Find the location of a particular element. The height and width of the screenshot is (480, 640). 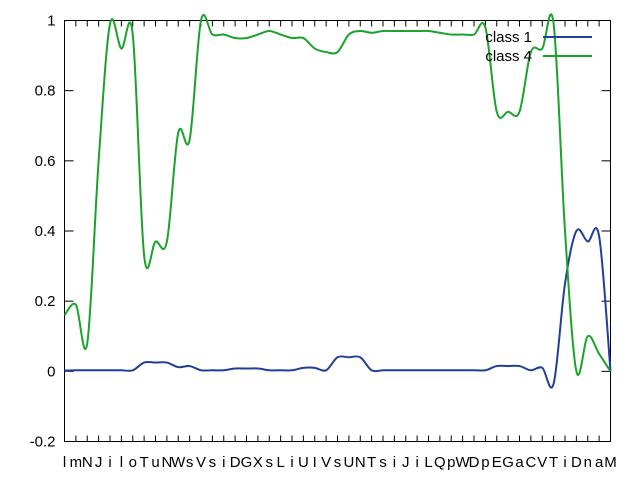

x-tick-label: X is located at coordinates (258, 462).